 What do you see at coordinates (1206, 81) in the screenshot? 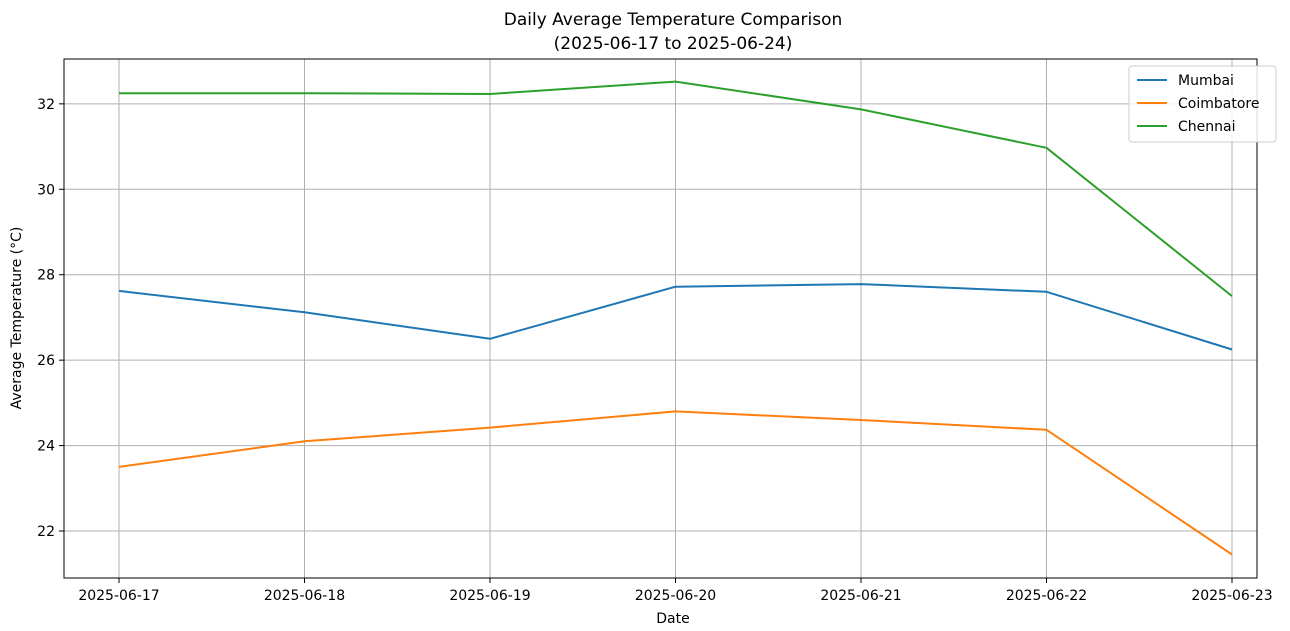
I see `legend-label-mumbai: Mumbai` at bounding box center [1206, 81].